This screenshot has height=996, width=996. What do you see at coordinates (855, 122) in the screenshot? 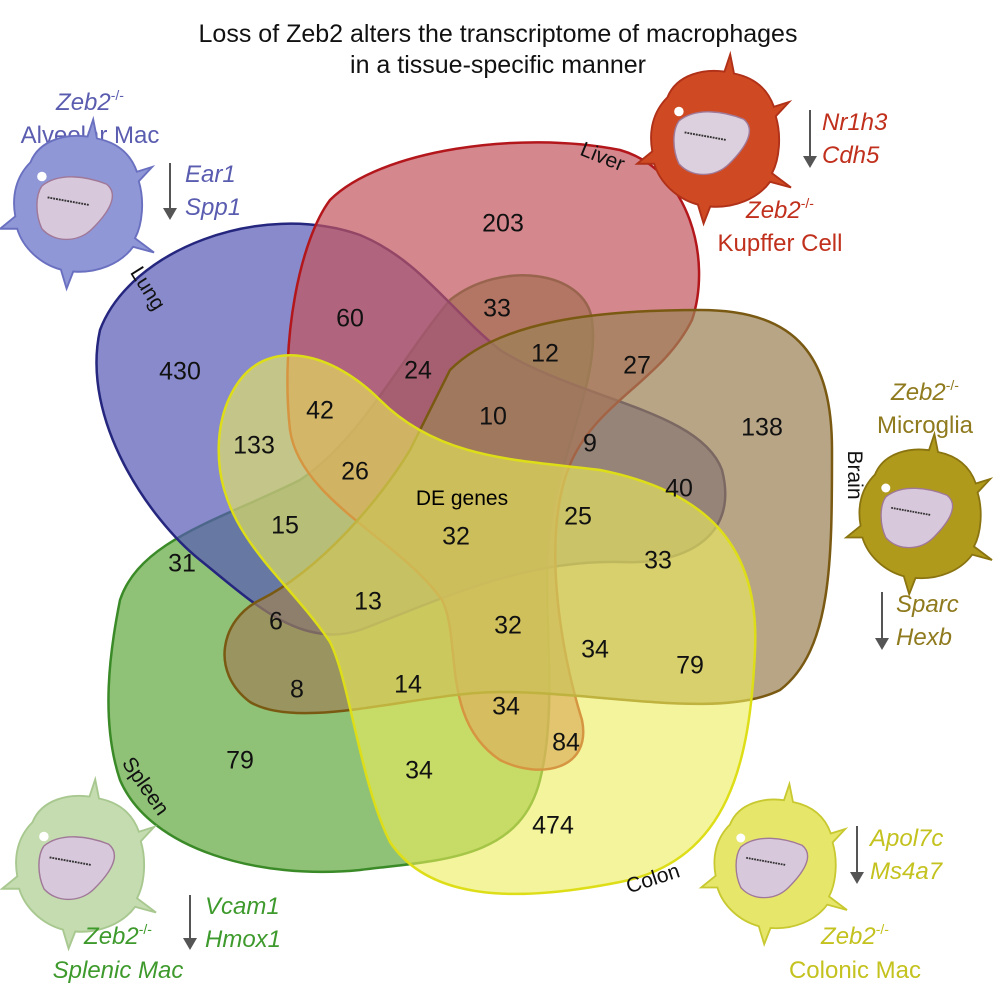
I see `cell-liver-gene: Nr1h3` at bounding box center [855, 122].